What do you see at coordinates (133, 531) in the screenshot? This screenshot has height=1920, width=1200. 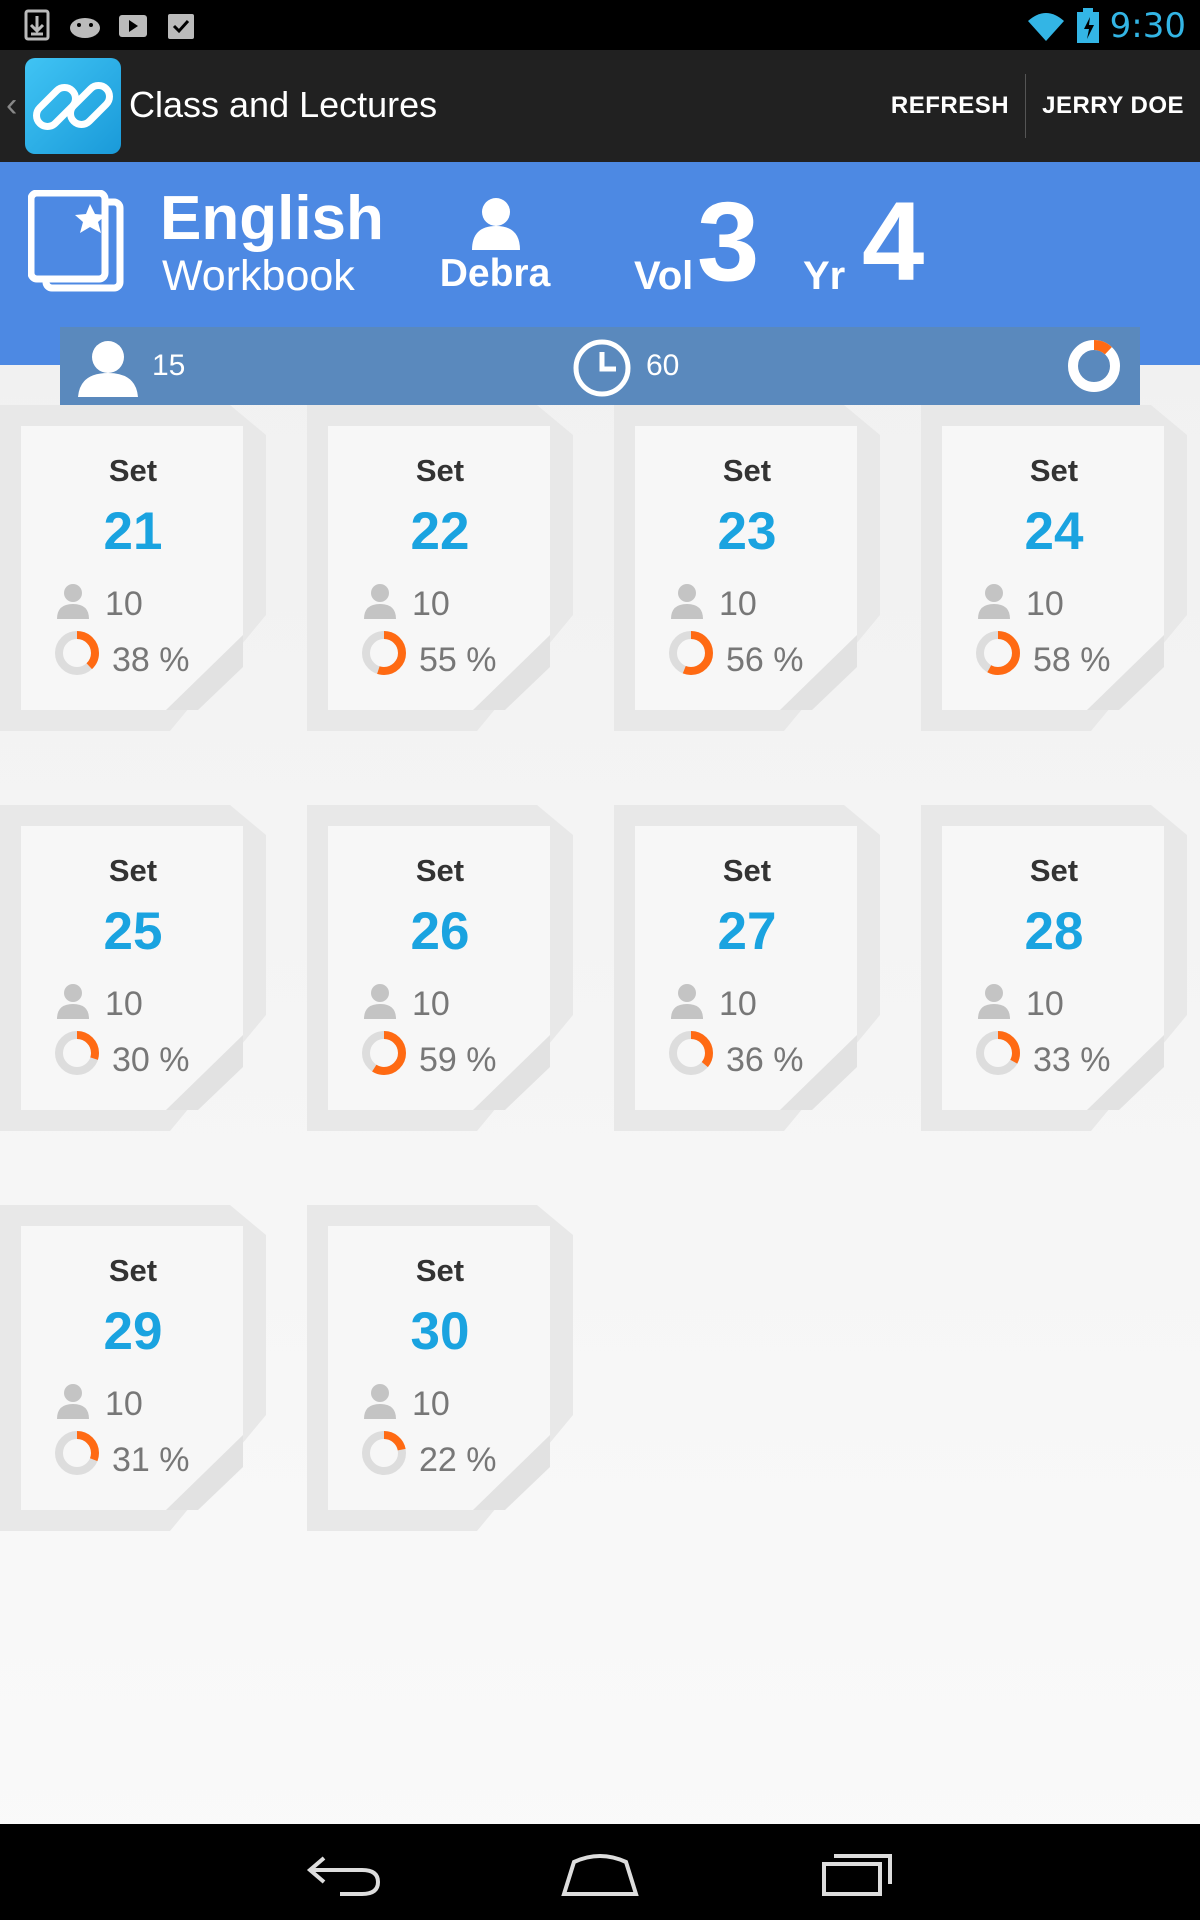 I see `set-number: 21` at bounding box center [133, 531].